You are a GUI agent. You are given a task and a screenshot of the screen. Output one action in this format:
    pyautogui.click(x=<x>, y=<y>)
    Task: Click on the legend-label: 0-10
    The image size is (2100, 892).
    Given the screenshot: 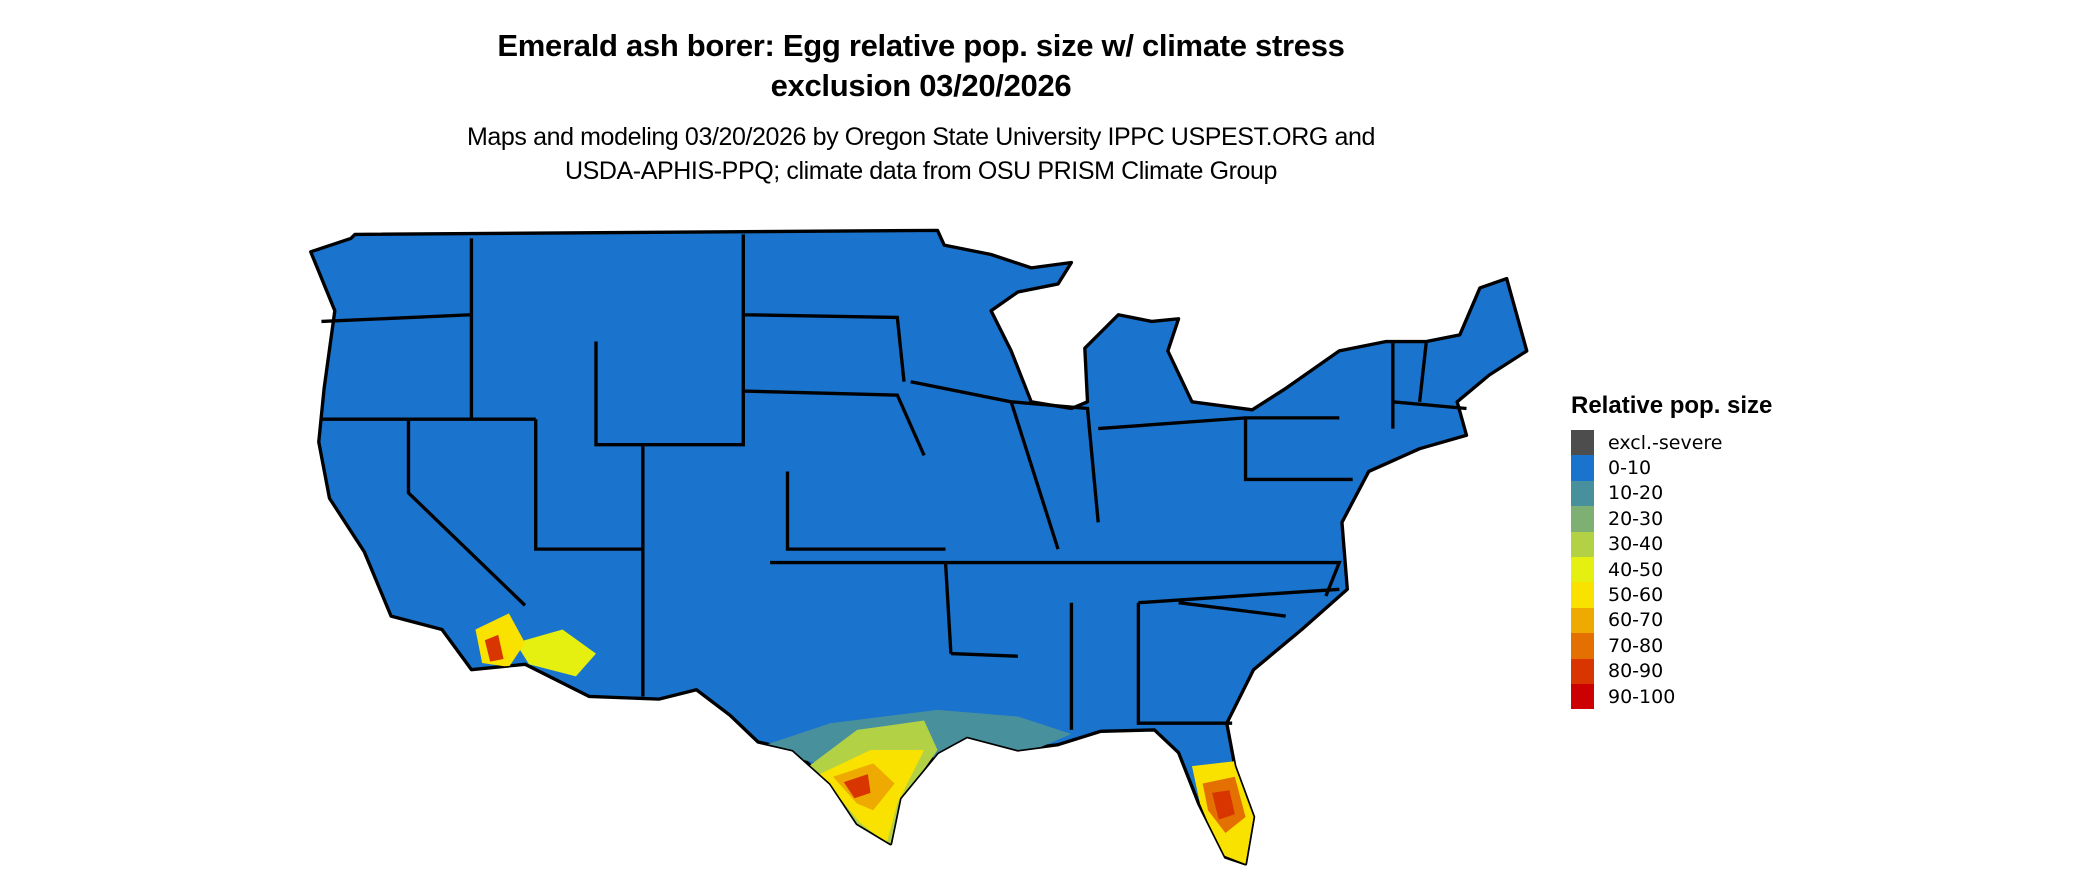 What is the action you would take?
    pyautogui.click(x=1630, y=468)
    